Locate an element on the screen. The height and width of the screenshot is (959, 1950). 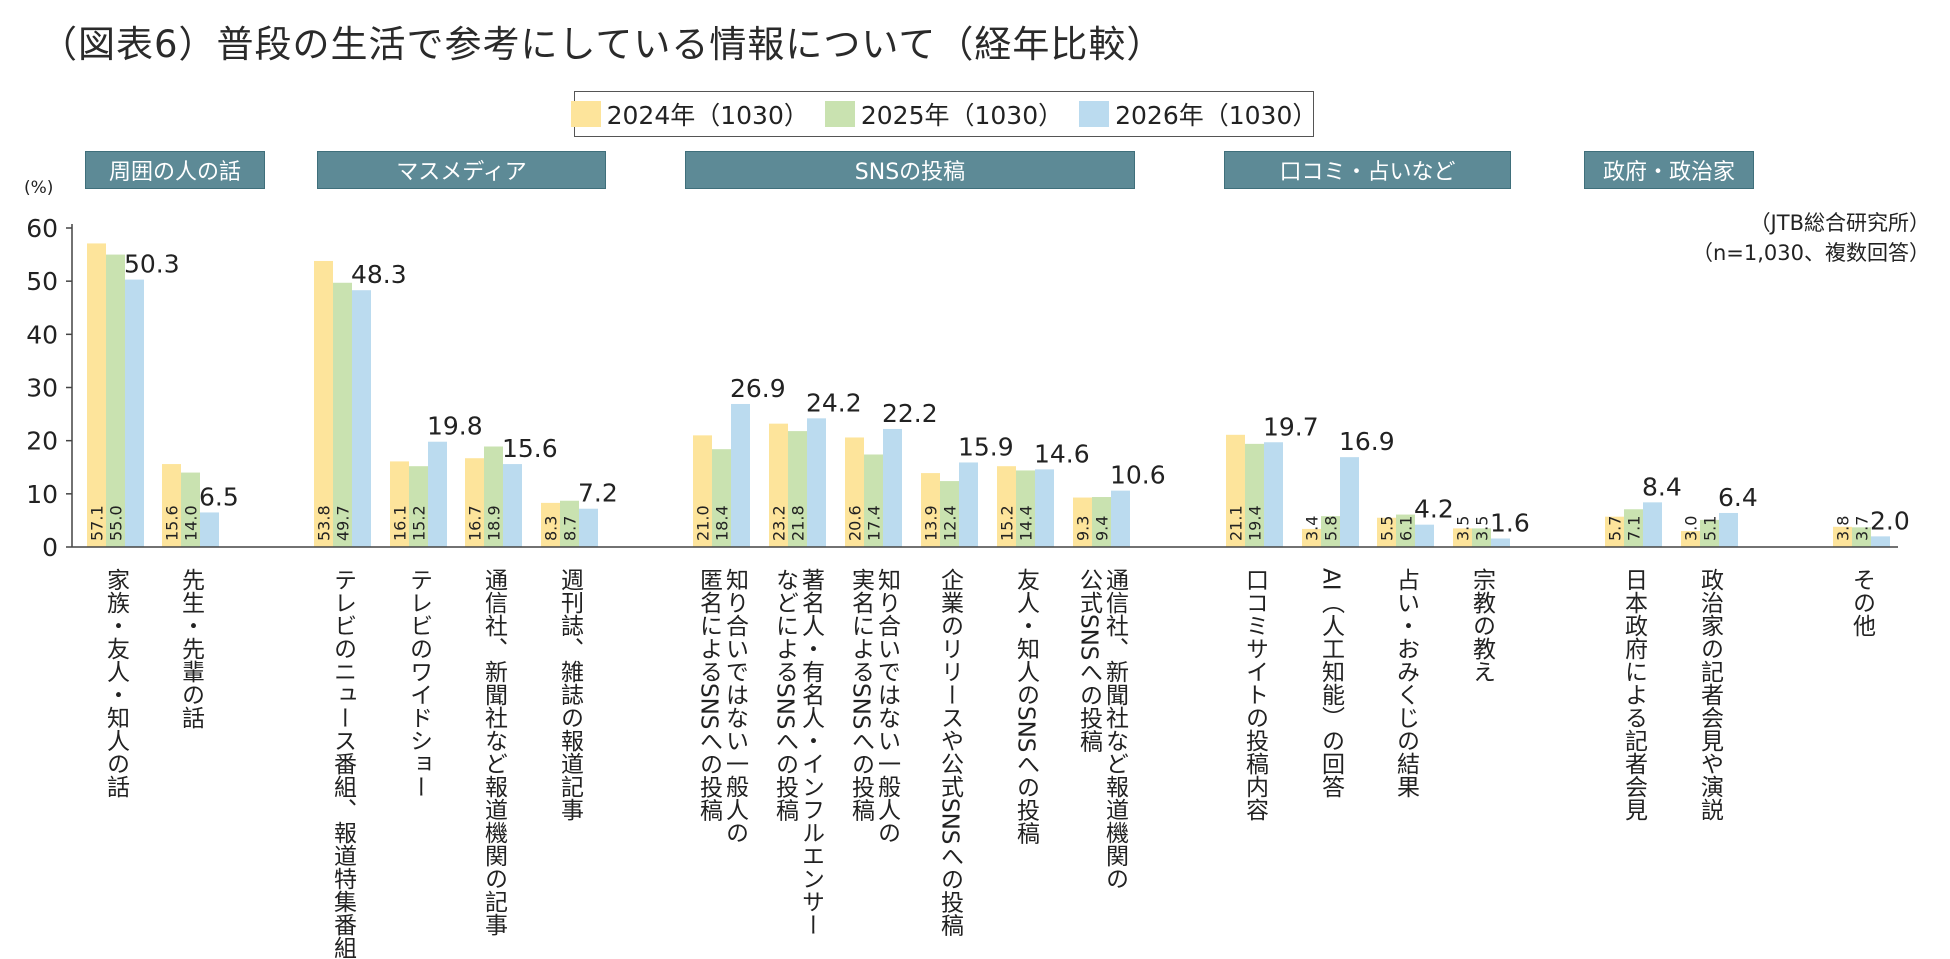
y-tick-label: 20 is located at coordinates (42, 441).